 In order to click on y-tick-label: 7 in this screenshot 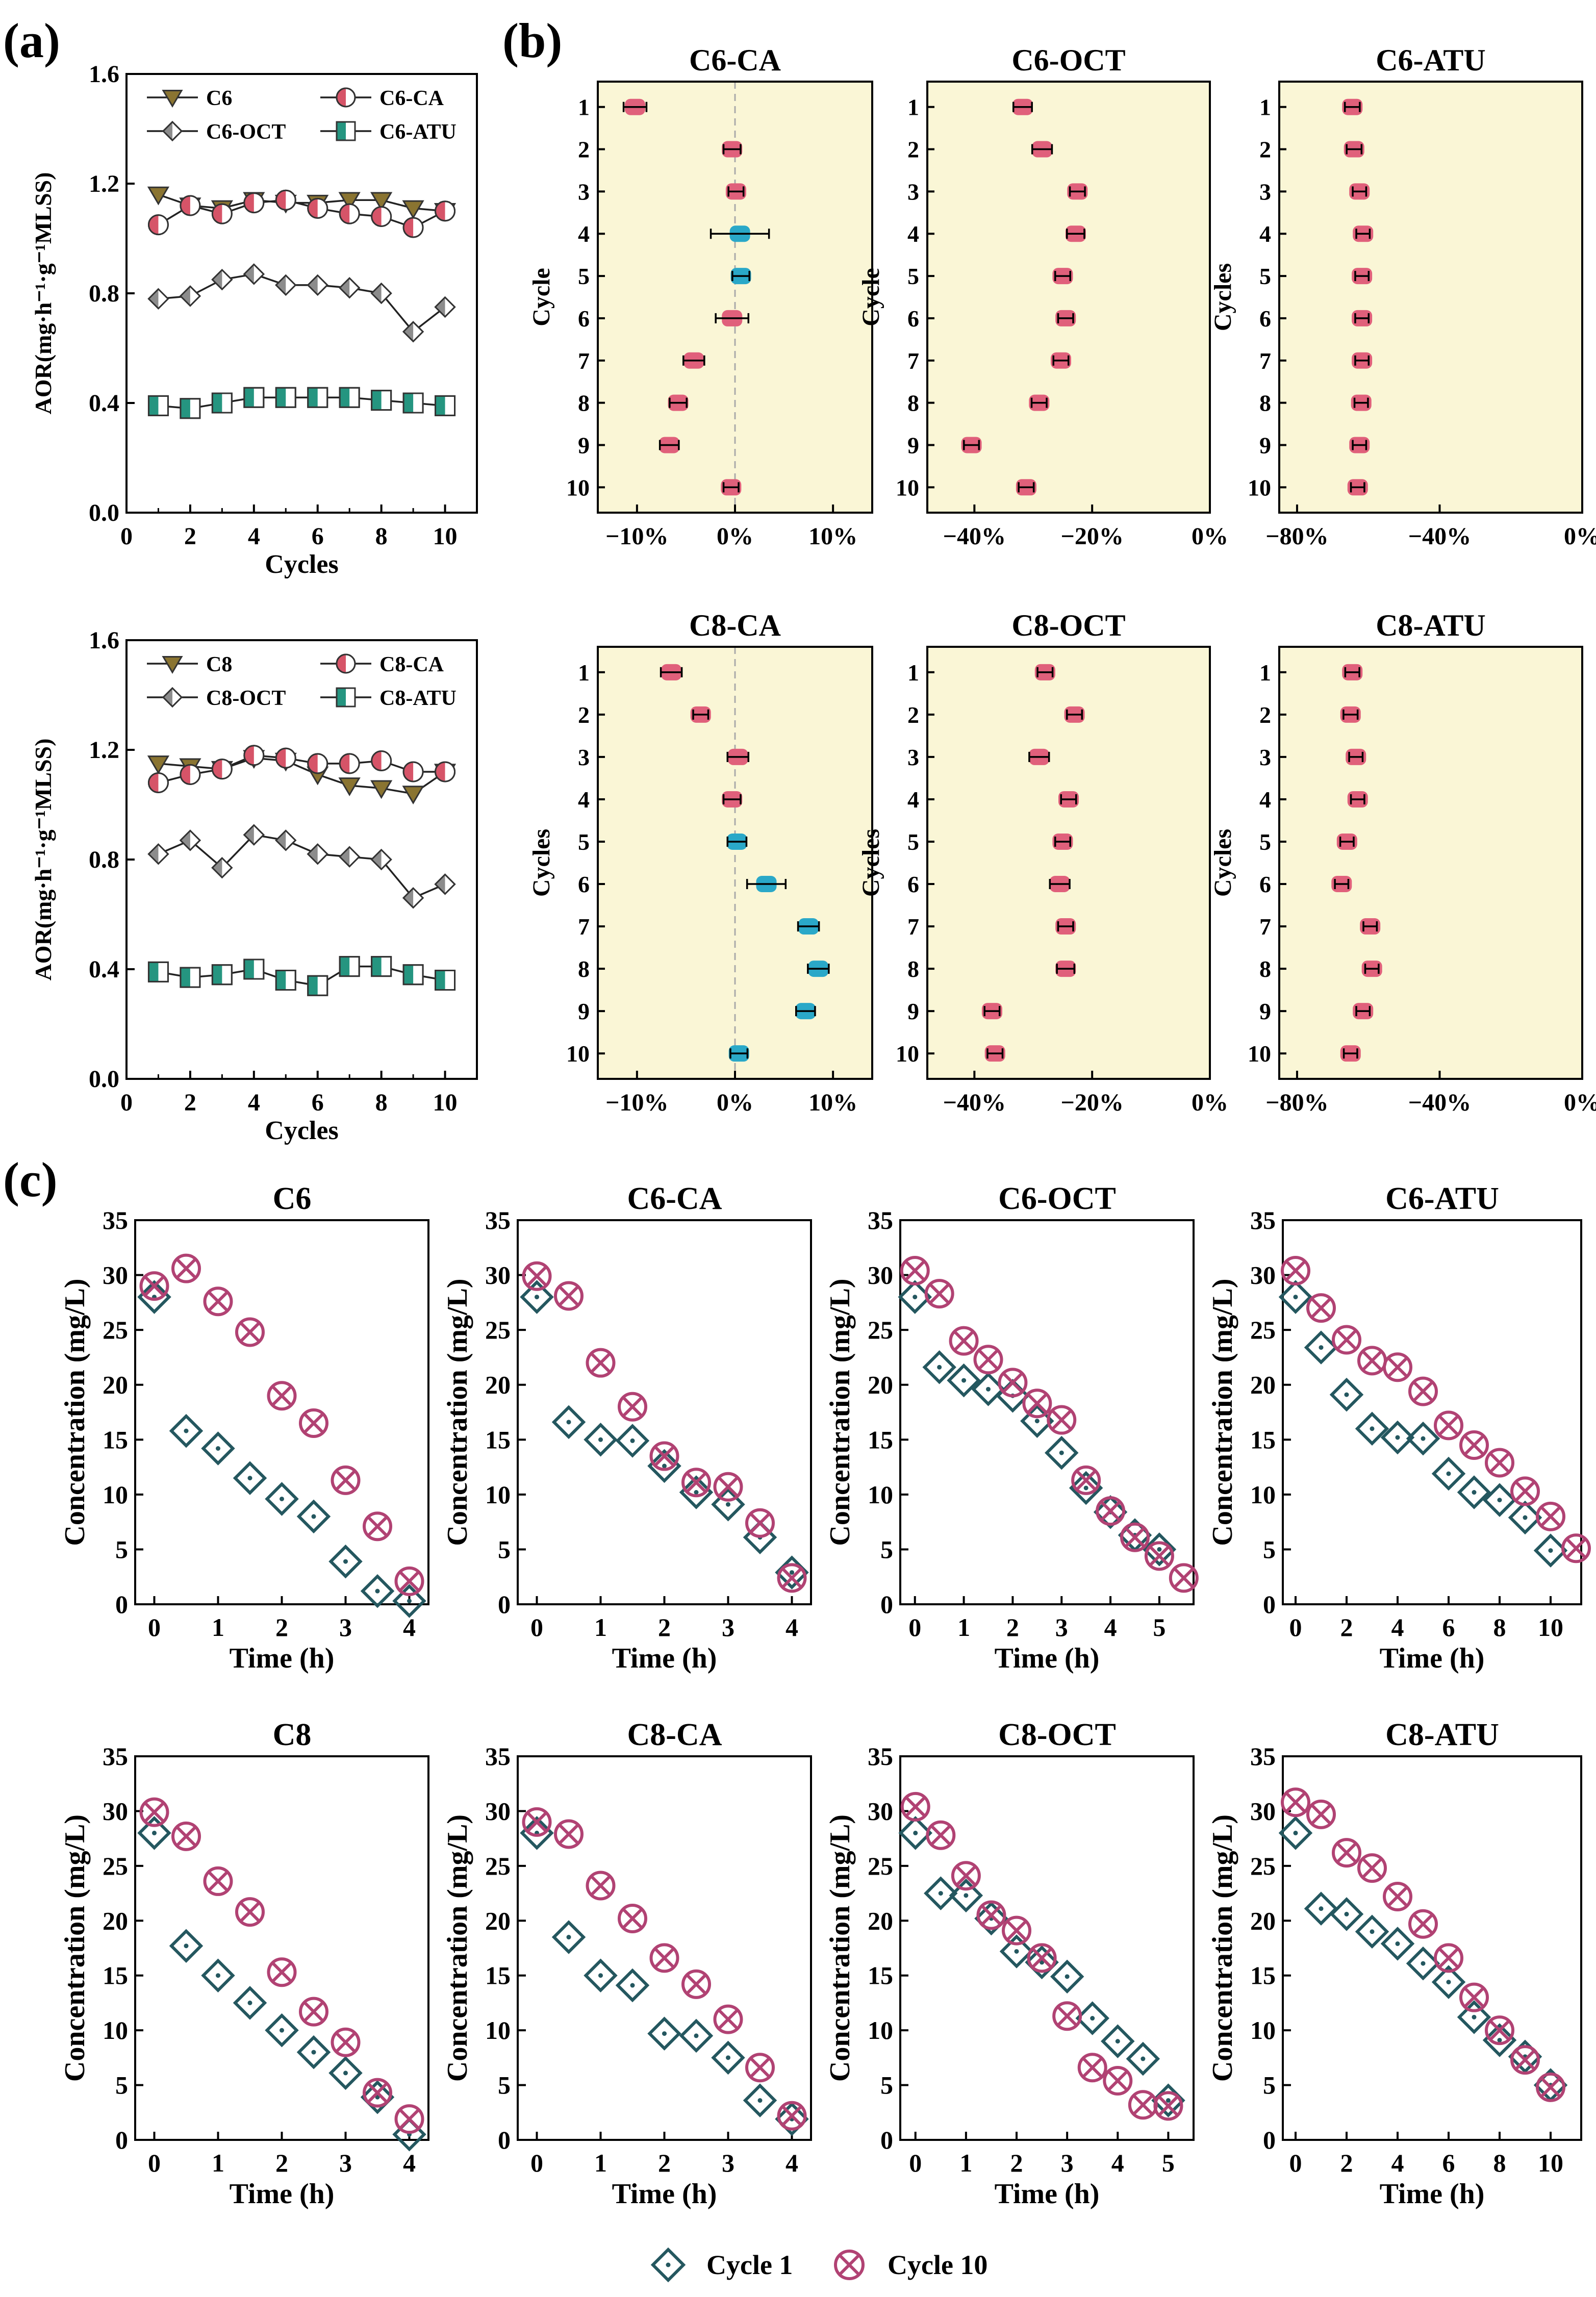, I will do `click(1265, 361)`.